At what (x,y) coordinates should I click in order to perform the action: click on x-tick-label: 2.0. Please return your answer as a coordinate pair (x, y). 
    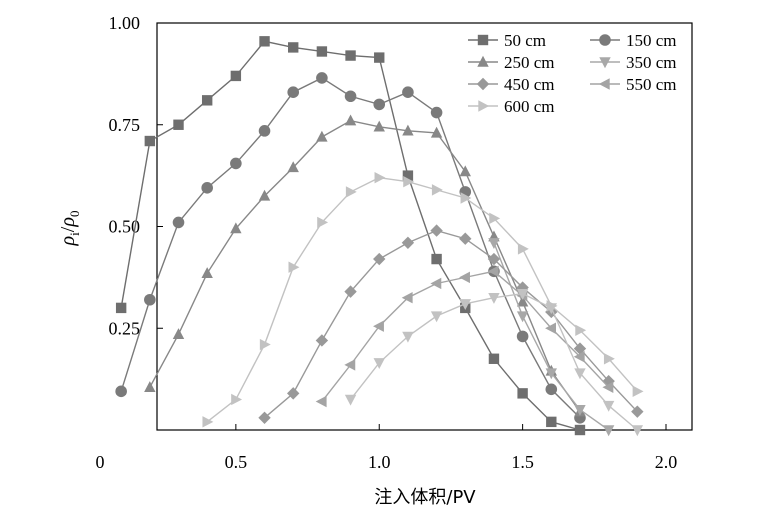
    Looking at the image, I should click on (666, 462).